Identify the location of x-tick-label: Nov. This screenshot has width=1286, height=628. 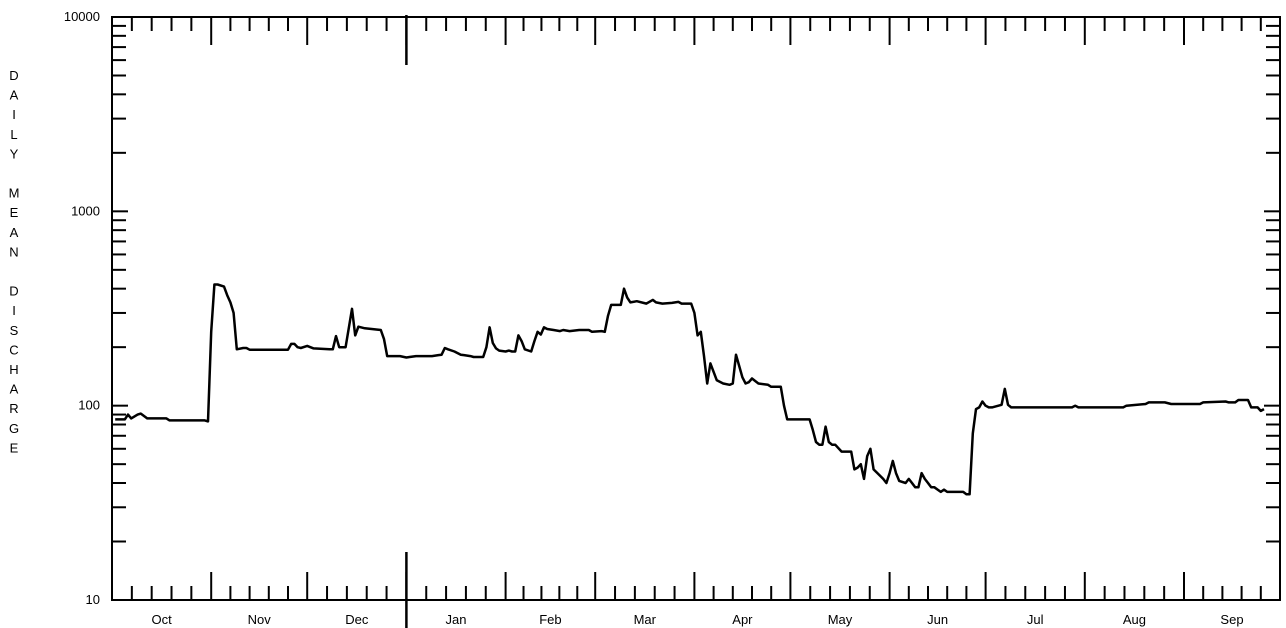
(260, 619).